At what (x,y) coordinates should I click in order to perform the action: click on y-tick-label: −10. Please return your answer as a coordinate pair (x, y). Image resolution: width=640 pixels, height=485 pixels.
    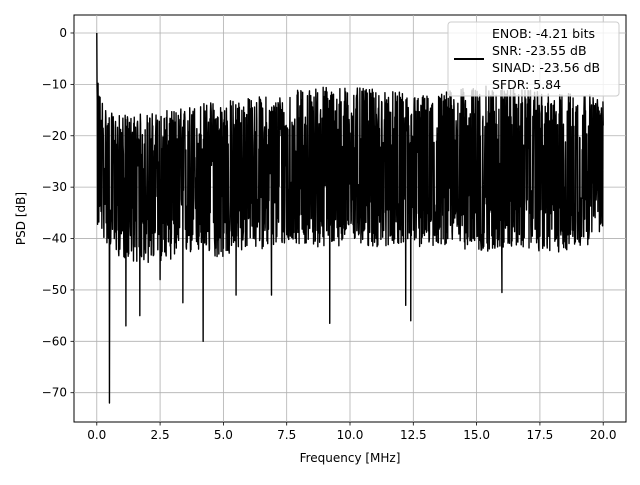
    Looking at the image, I should click on (54, 84).